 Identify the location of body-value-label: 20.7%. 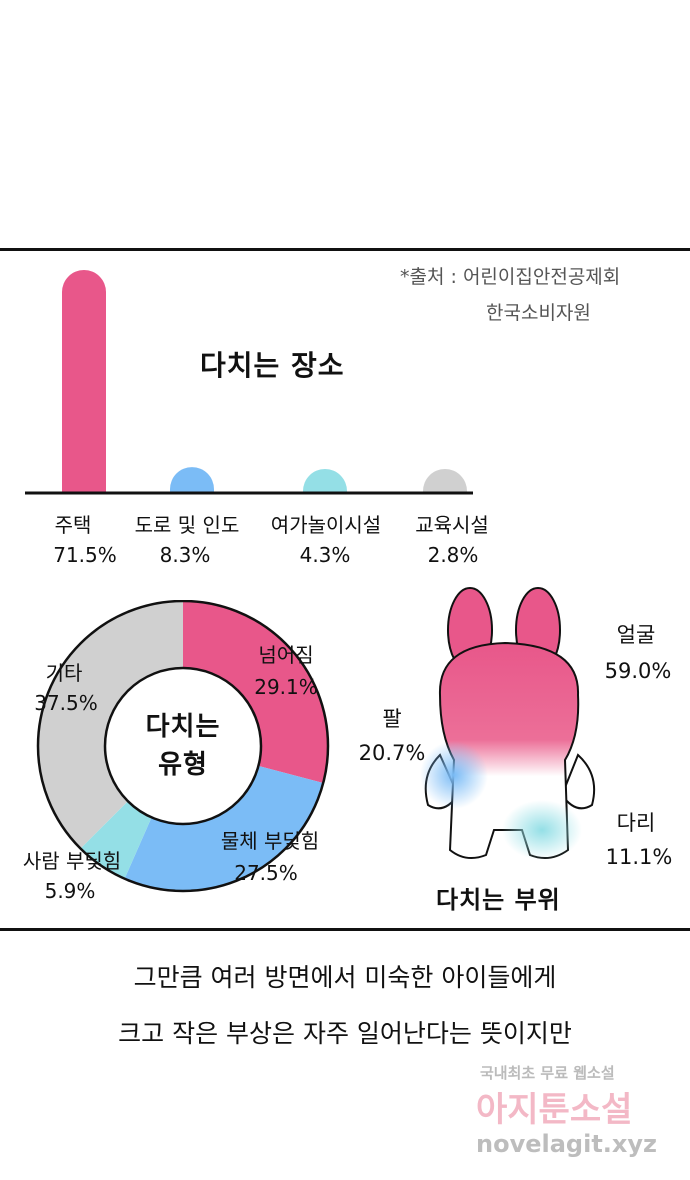
(392, 753).